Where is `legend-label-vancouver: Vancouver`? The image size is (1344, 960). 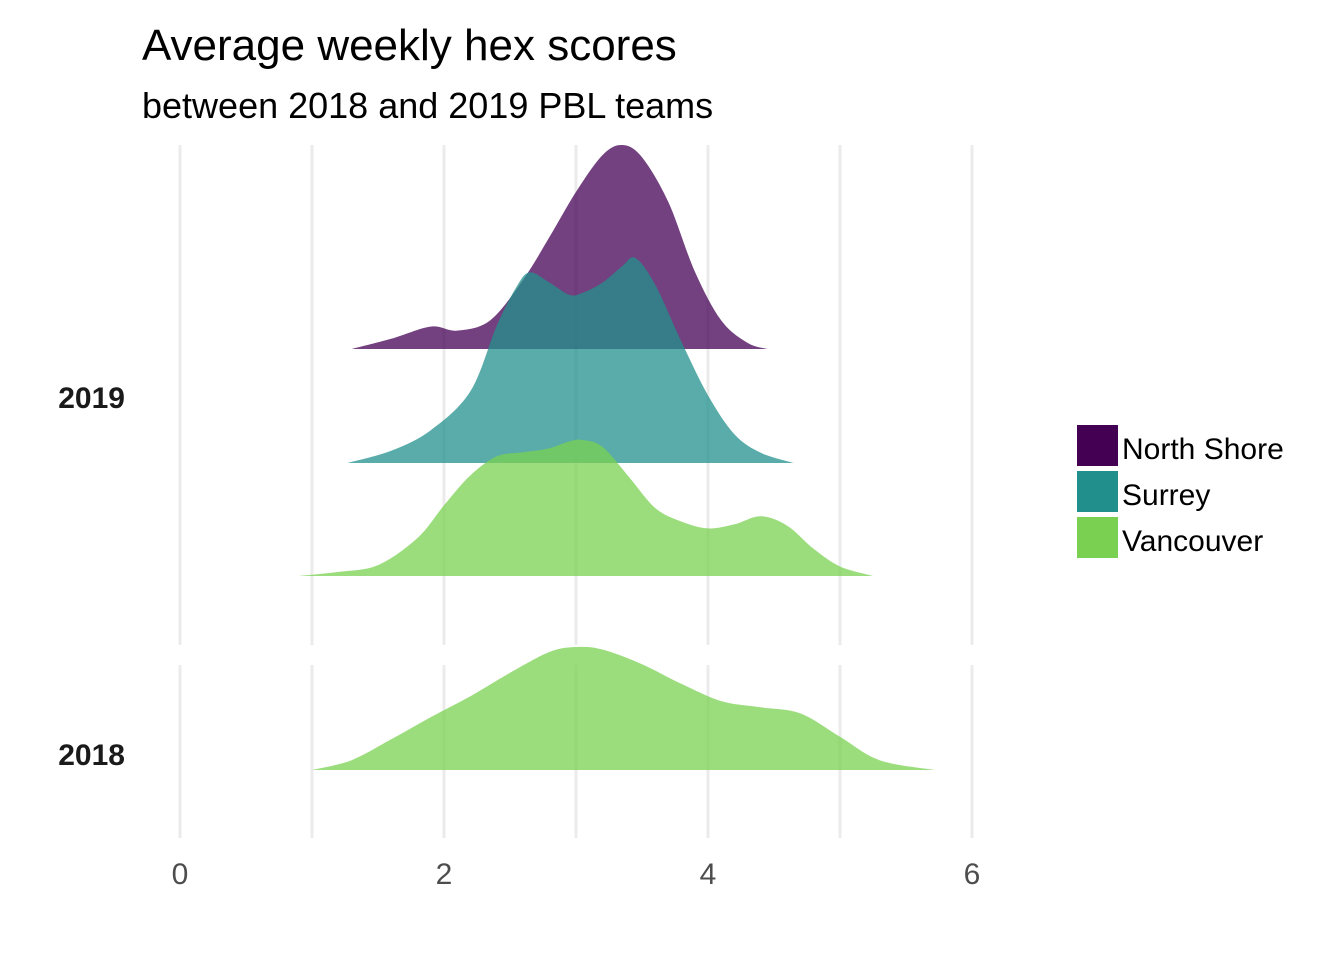 legend-label-vancouver: Vancouver is located at coordinates (1192, 541).